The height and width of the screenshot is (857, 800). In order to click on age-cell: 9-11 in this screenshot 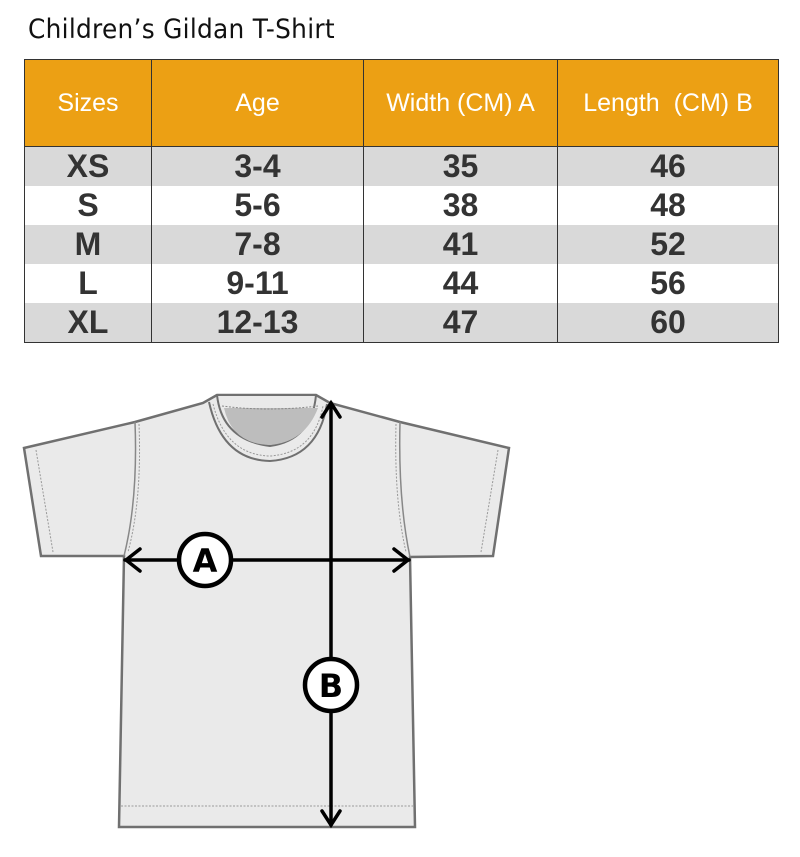, I will do `click(257, 283)`.